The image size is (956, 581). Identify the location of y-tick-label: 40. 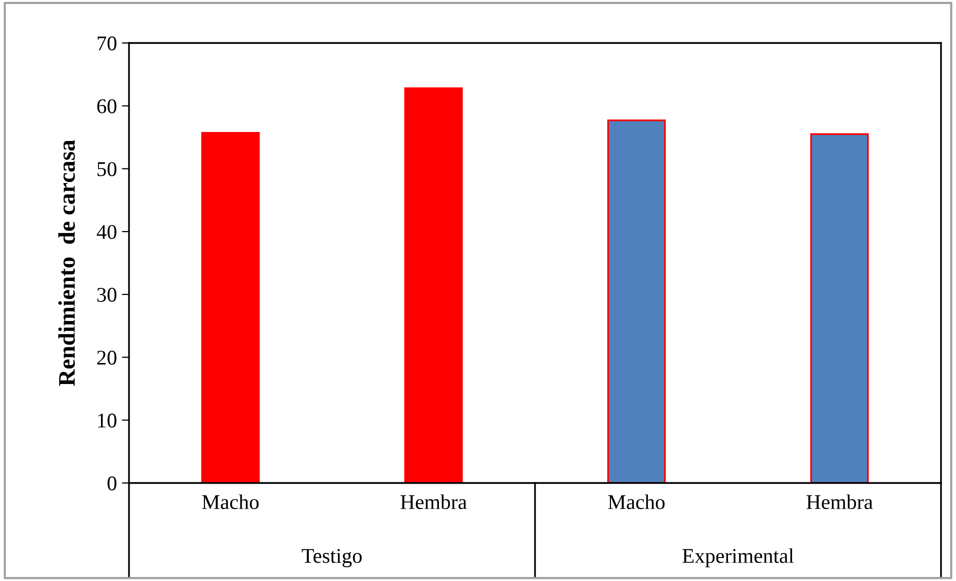
(106, 232).